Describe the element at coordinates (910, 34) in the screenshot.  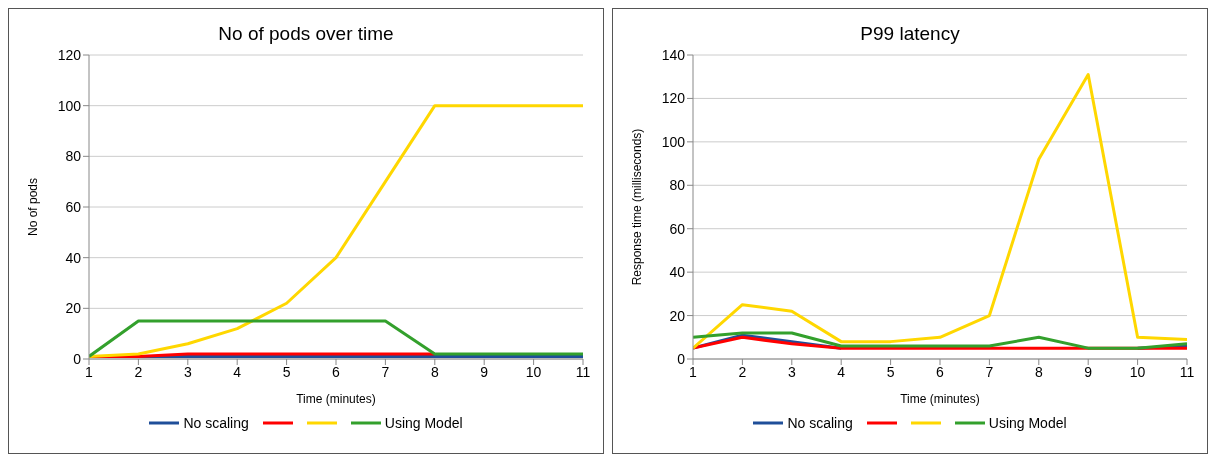
I see `chart-title: P99 latency` at that location.